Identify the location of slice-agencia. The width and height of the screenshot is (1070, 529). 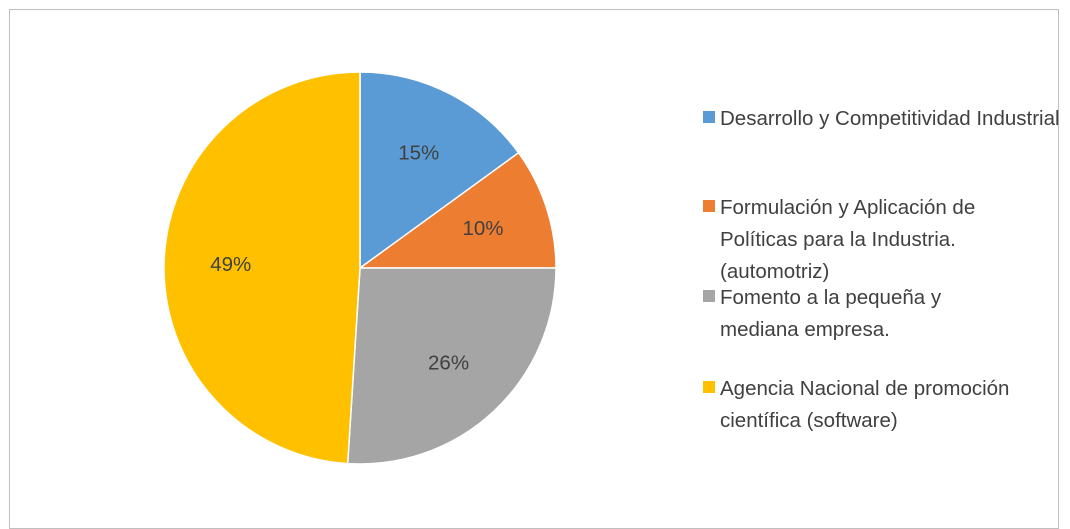
(262, 268).